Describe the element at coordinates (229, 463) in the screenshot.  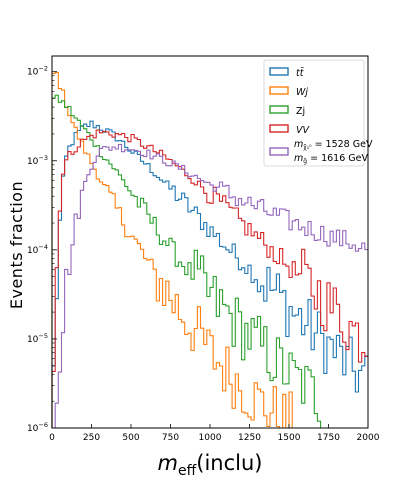
I see `x-axis-title-suffix: (inclu)` at that location.